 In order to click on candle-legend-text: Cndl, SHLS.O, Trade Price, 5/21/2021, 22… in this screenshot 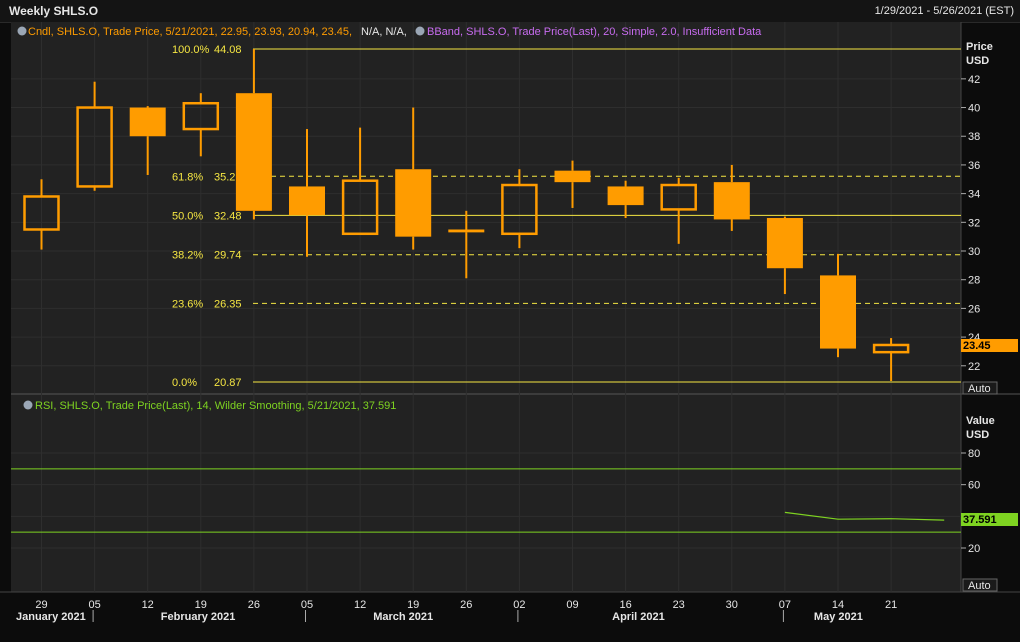, I will do `click(190, 32)`.